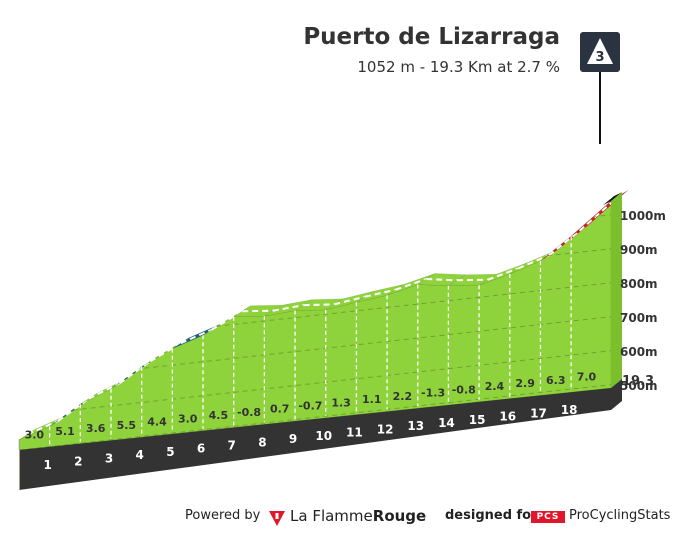 This screenshot has width=675, height=536. I want to click on gradient-label-8: -0.8, so click(249, 412).